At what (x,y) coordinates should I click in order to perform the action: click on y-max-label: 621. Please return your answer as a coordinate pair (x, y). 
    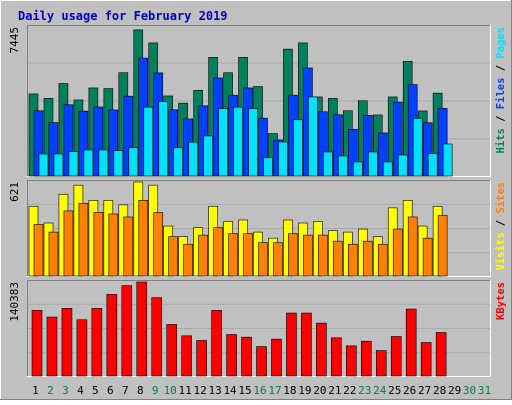
    Looking at the image, I should click on (14, 192).